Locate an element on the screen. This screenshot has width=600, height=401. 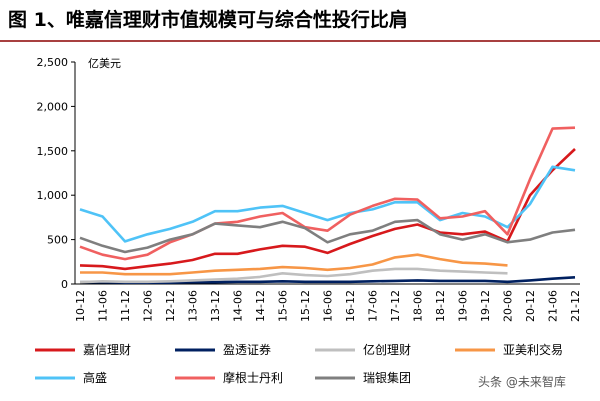
x-tick-label: 21-06 is located at coordinates (553, 306).